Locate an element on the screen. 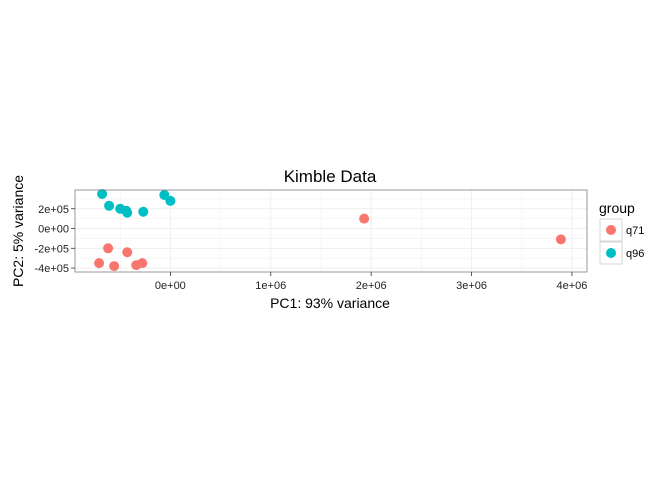 This screenshot has height=480, width=672. legend-key-q71 is located at coordinates (611, 230).